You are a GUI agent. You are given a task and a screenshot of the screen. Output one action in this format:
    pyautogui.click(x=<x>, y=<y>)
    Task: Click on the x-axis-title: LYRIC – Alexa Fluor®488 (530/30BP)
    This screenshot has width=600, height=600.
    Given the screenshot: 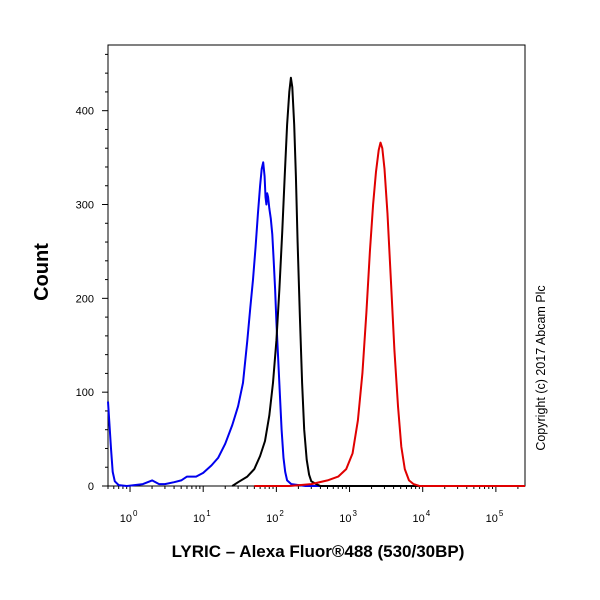 What is the action you would take?
    pyautogui.click(x=318, y=551)
    